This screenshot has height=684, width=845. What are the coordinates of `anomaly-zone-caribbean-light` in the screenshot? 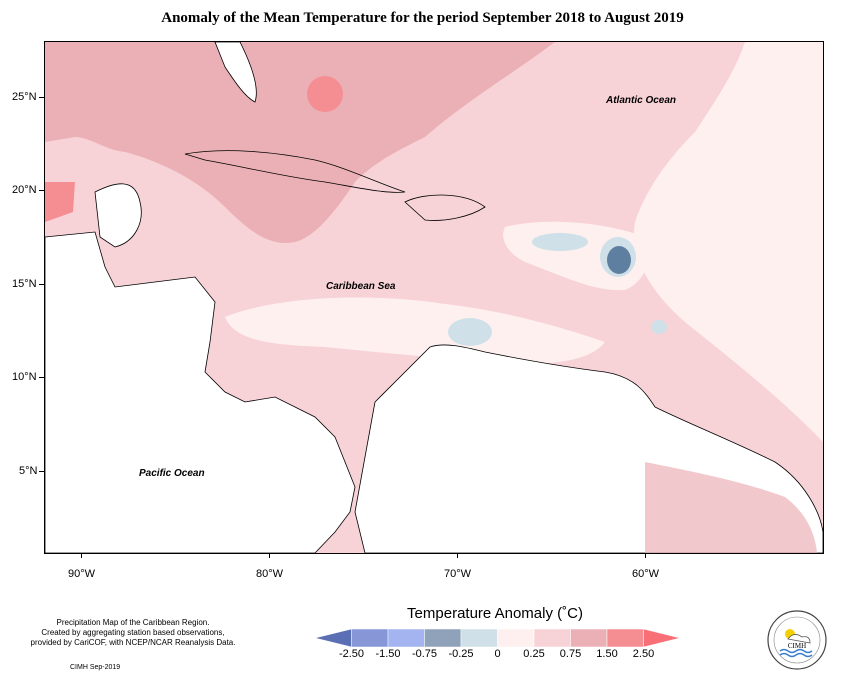 It's located at (415, 330).